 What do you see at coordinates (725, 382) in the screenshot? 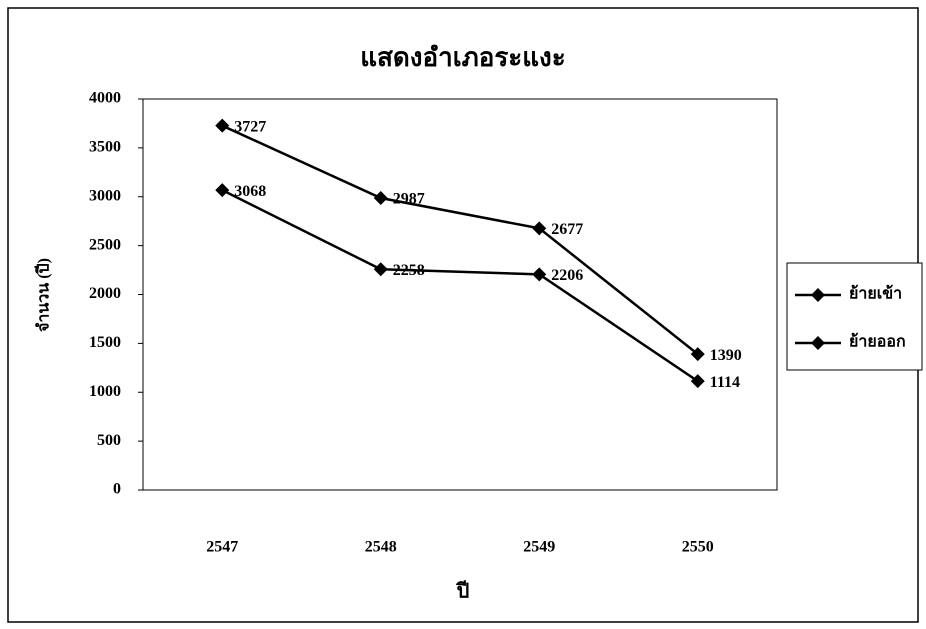
I see `data-label: 1114` at bounding box center [725, 382].